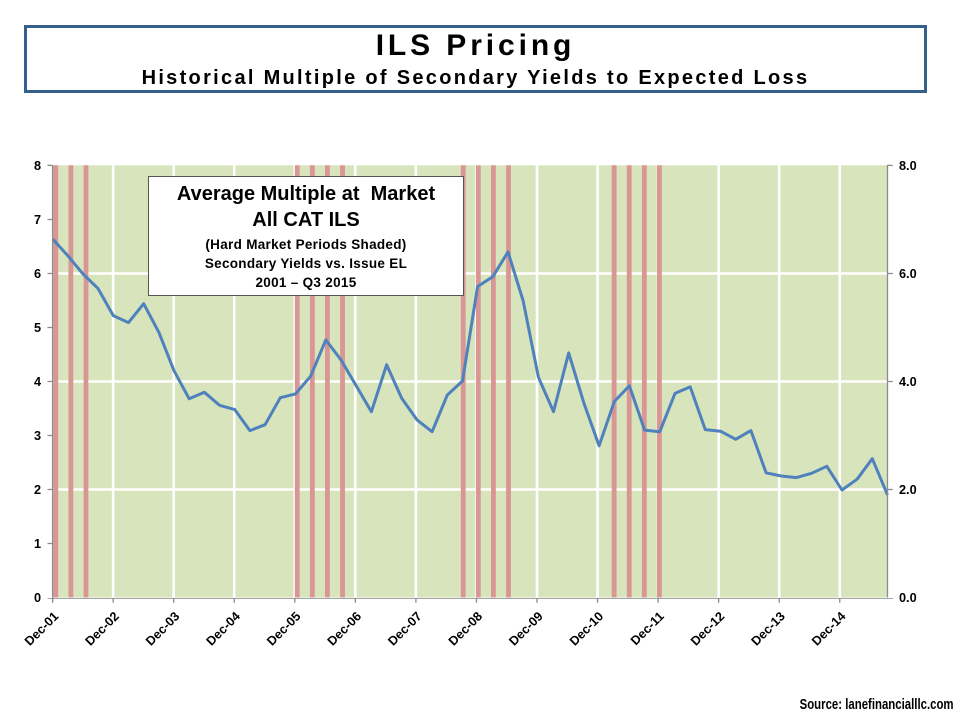 This screenshot has height=720, width=960. I want to click on svg-text: Dec-13, so click(768, 628).